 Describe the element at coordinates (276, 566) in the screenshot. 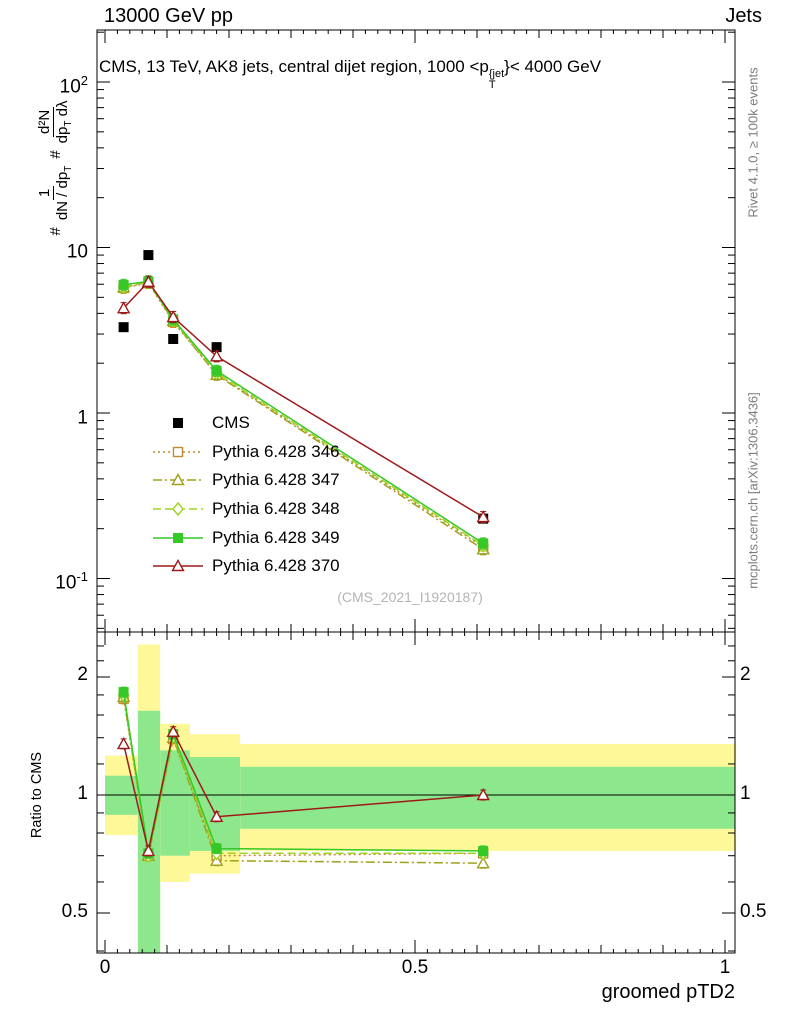

I see `legend-label-pythia-370: Pythia 6.428 370` at that location.